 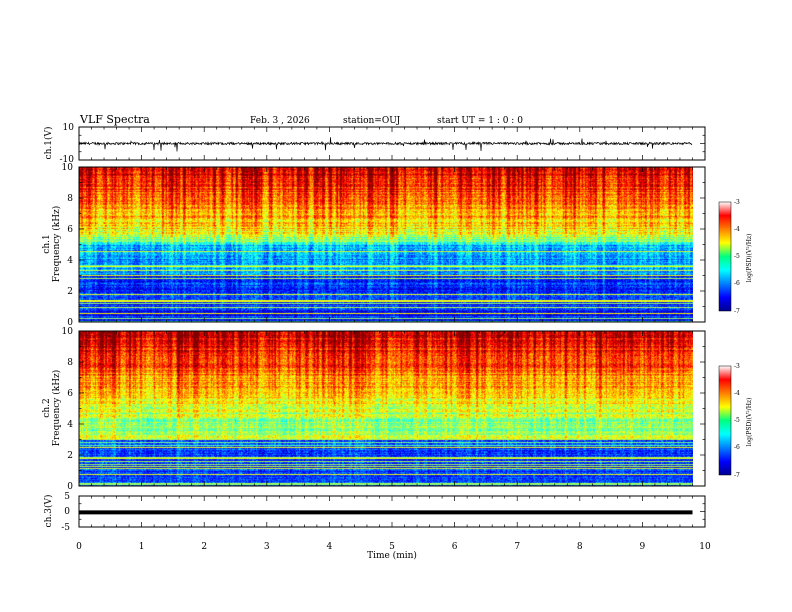 I want to click on ch2-colorbar-label: log(PSD)(V²/Hz), so click(x=749, y=422).